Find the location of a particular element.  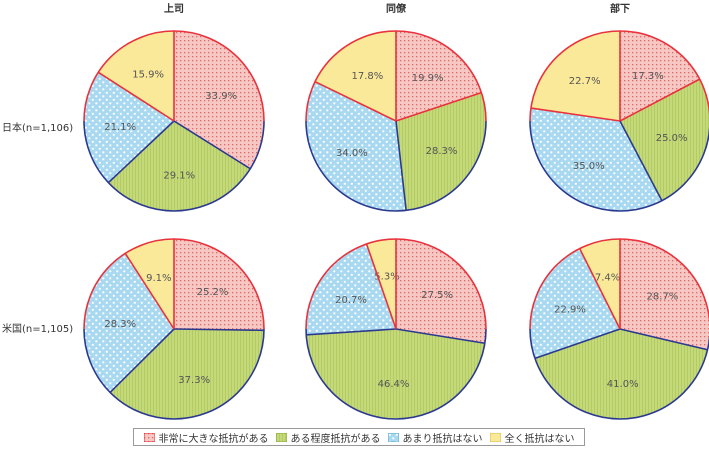

legend-item-not-much: あまり抵抗はない is located at coordinates (435, 437).